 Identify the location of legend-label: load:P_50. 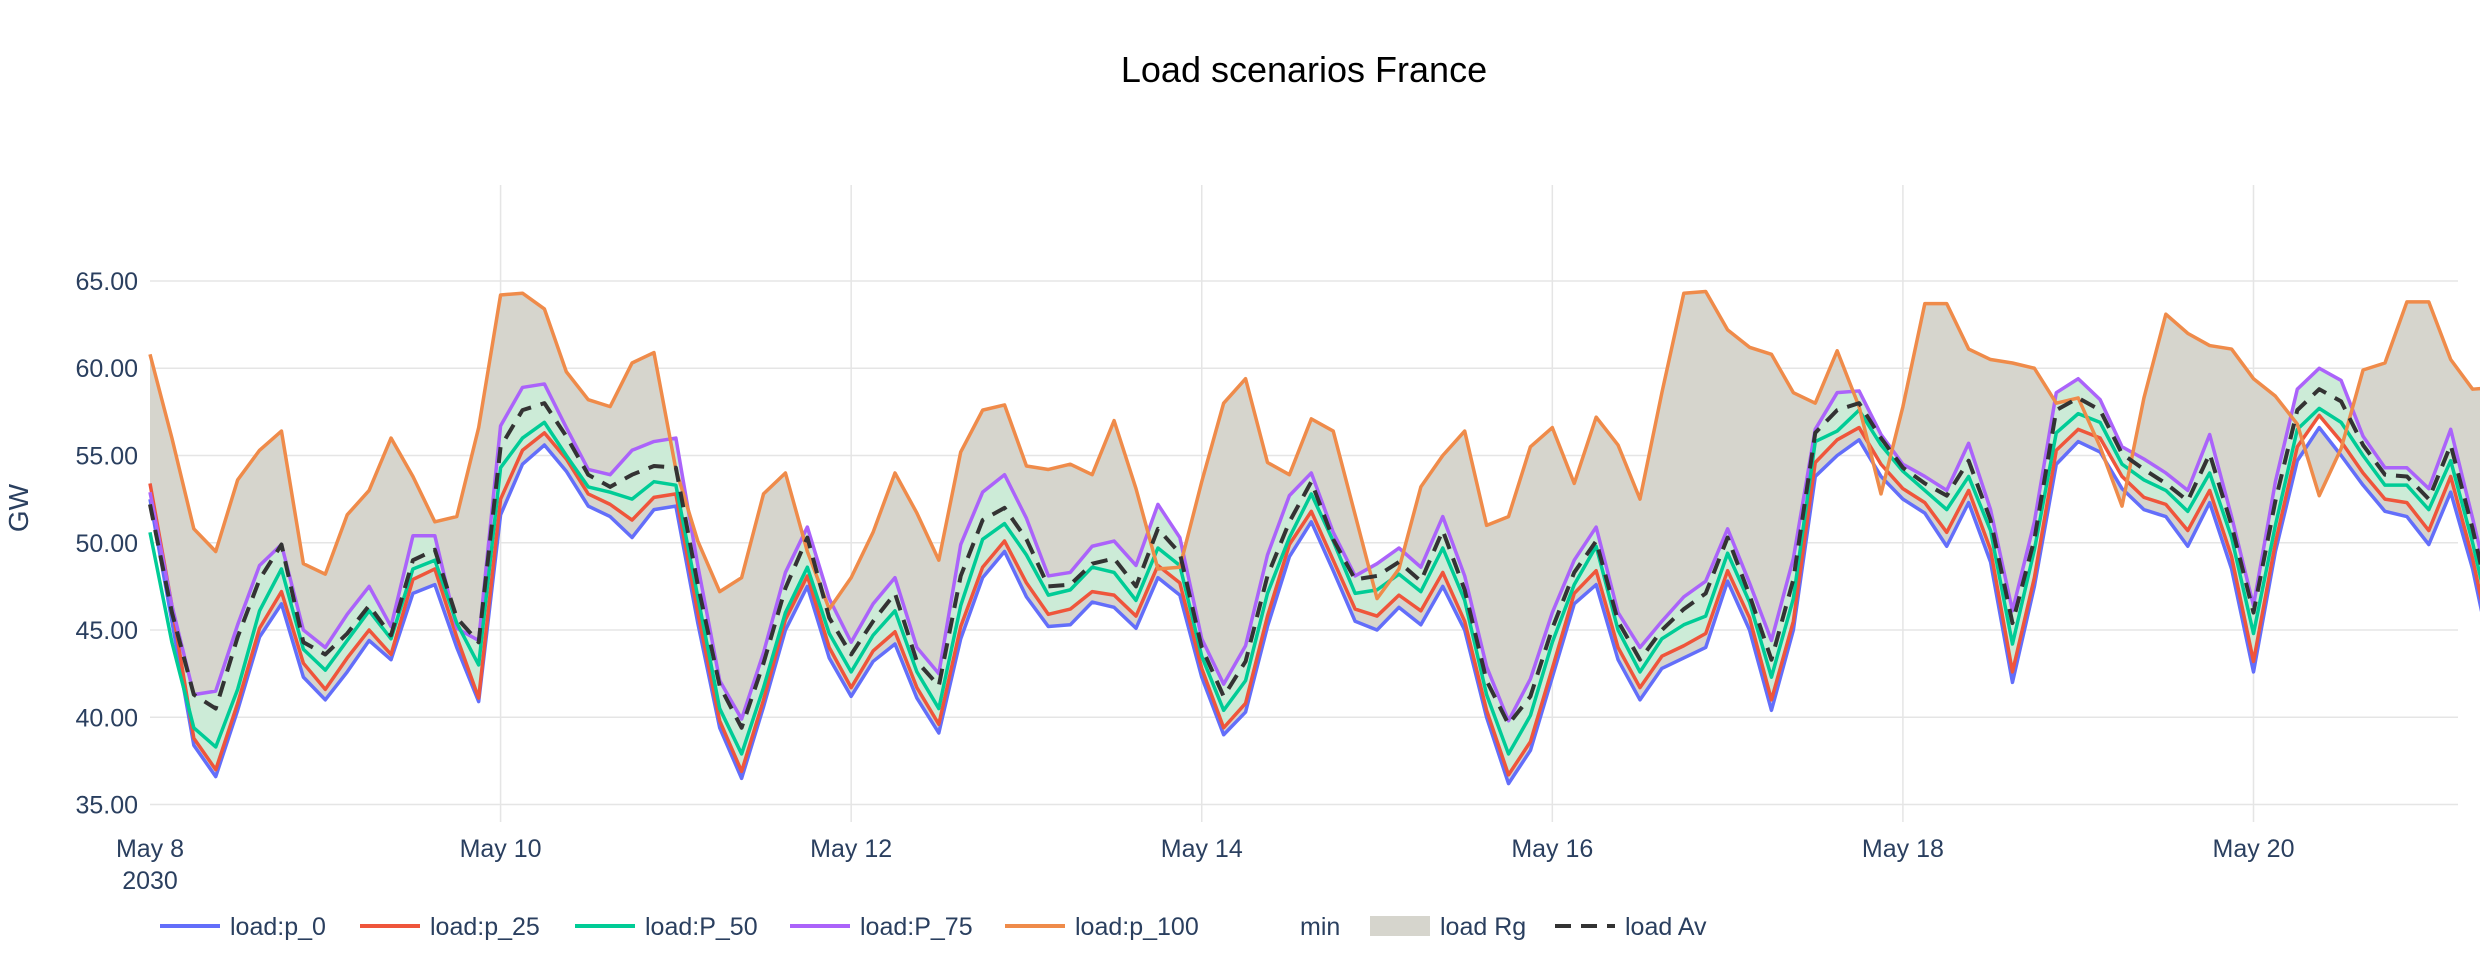
(701, 927).